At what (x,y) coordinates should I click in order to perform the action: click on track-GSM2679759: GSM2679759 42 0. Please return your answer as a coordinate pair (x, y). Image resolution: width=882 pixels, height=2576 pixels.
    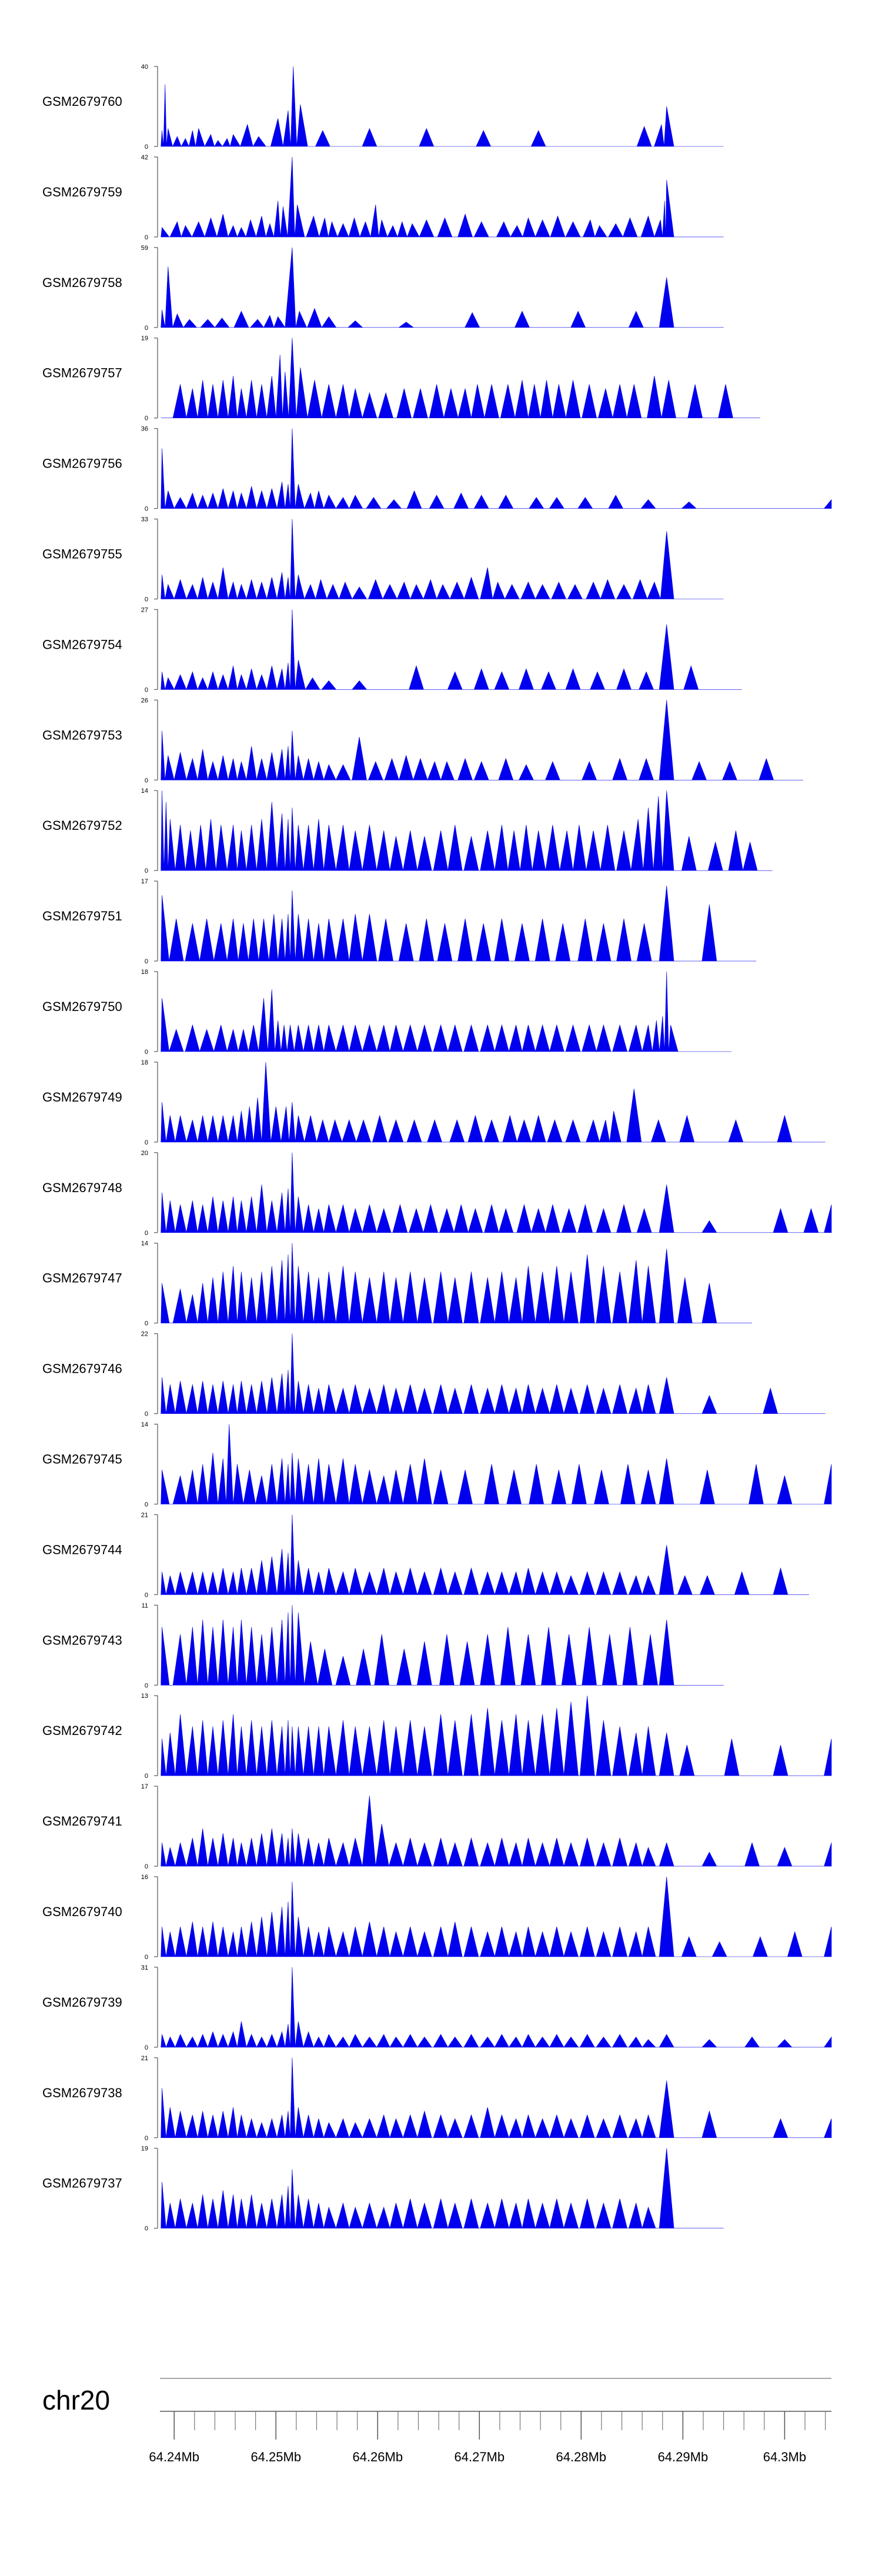
    Looking at the image, I should click on (383, 197).